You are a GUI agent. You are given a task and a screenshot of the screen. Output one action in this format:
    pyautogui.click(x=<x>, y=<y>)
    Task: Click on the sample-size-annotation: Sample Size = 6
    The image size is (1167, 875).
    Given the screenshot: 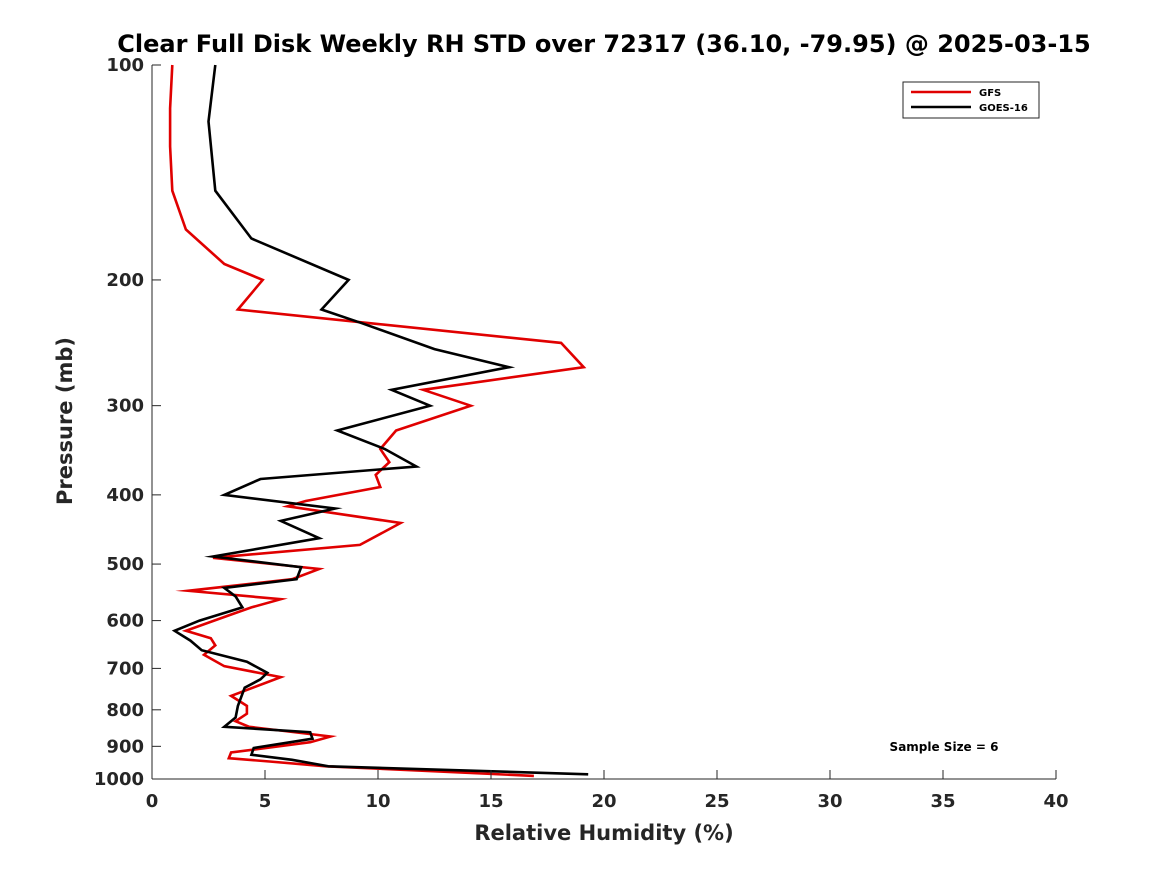 What is the action you would take?
    pyautogui.click(x=944, y=747)
    